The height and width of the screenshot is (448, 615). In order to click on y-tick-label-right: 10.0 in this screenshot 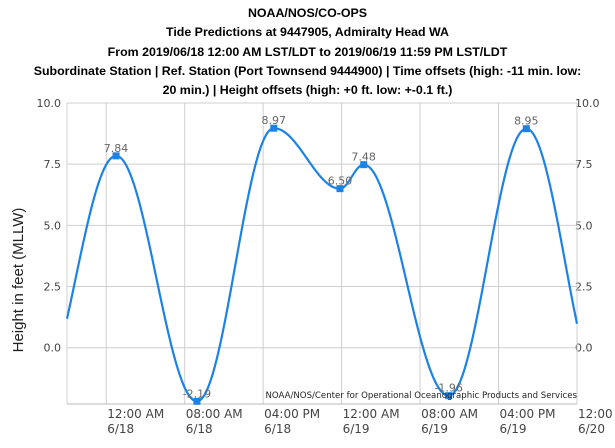, I will do `click(587, 103)`.